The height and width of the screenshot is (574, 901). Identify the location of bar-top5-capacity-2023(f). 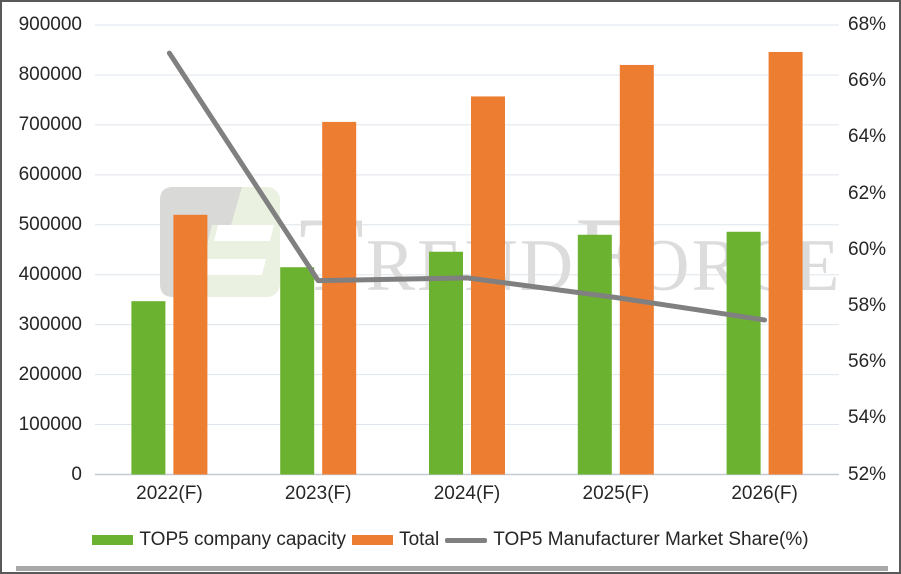
(297, 371).